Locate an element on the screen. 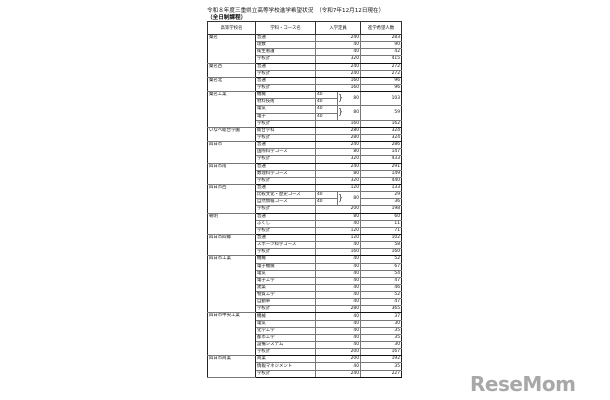  course-name: 自動車 is located at coordinates (285, 302).